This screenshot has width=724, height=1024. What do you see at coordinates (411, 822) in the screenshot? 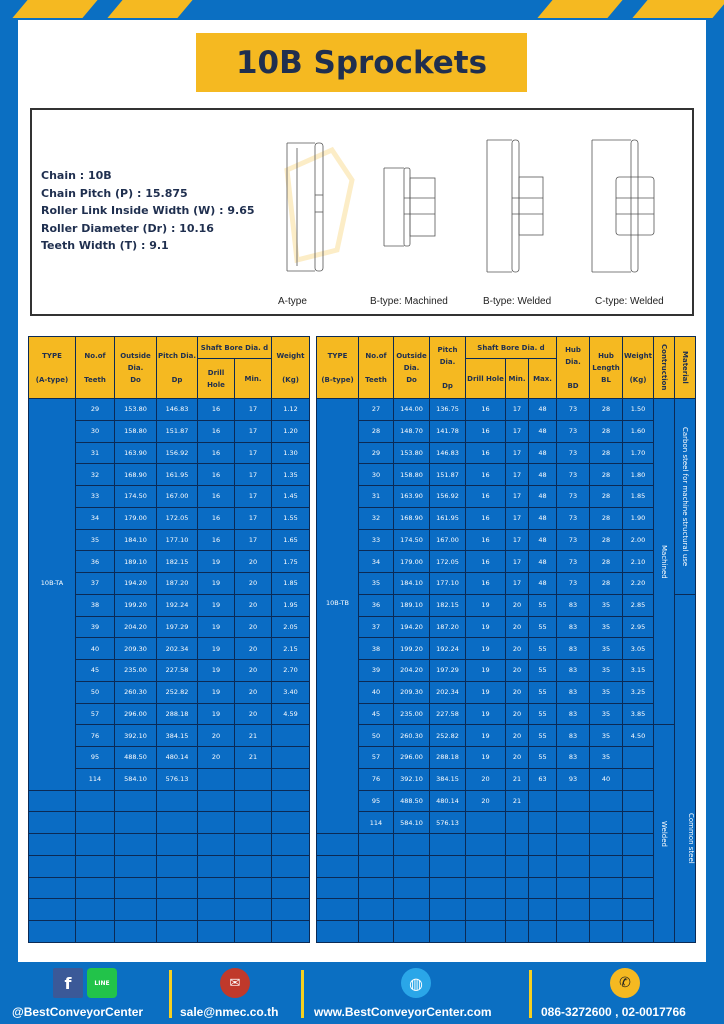
I see `table-cell: 584.10` at bounding box center [411, 822].